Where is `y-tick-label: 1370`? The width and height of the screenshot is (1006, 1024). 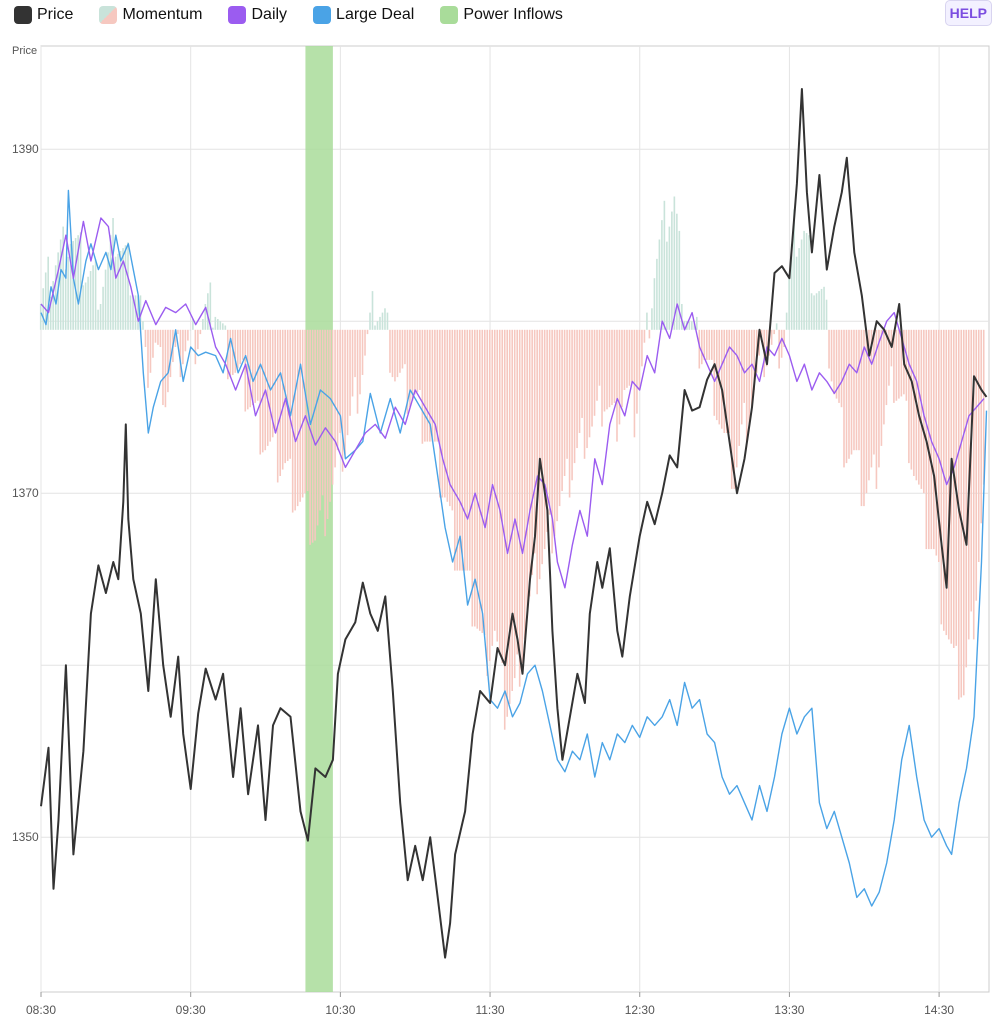 y-tick-label: 1370 is located at coordinates (25, 493).